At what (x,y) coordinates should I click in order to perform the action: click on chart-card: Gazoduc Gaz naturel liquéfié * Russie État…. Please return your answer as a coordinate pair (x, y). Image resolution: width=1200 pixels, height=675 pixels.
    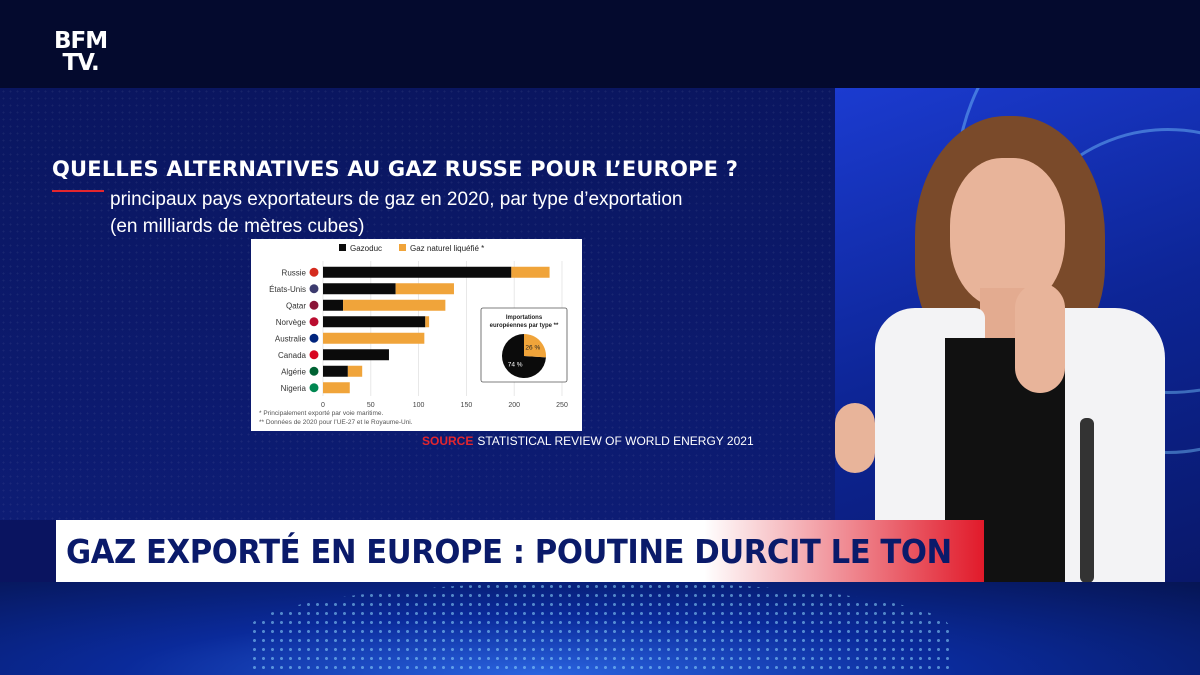
    Looking at the image, I should click on (416, 335).